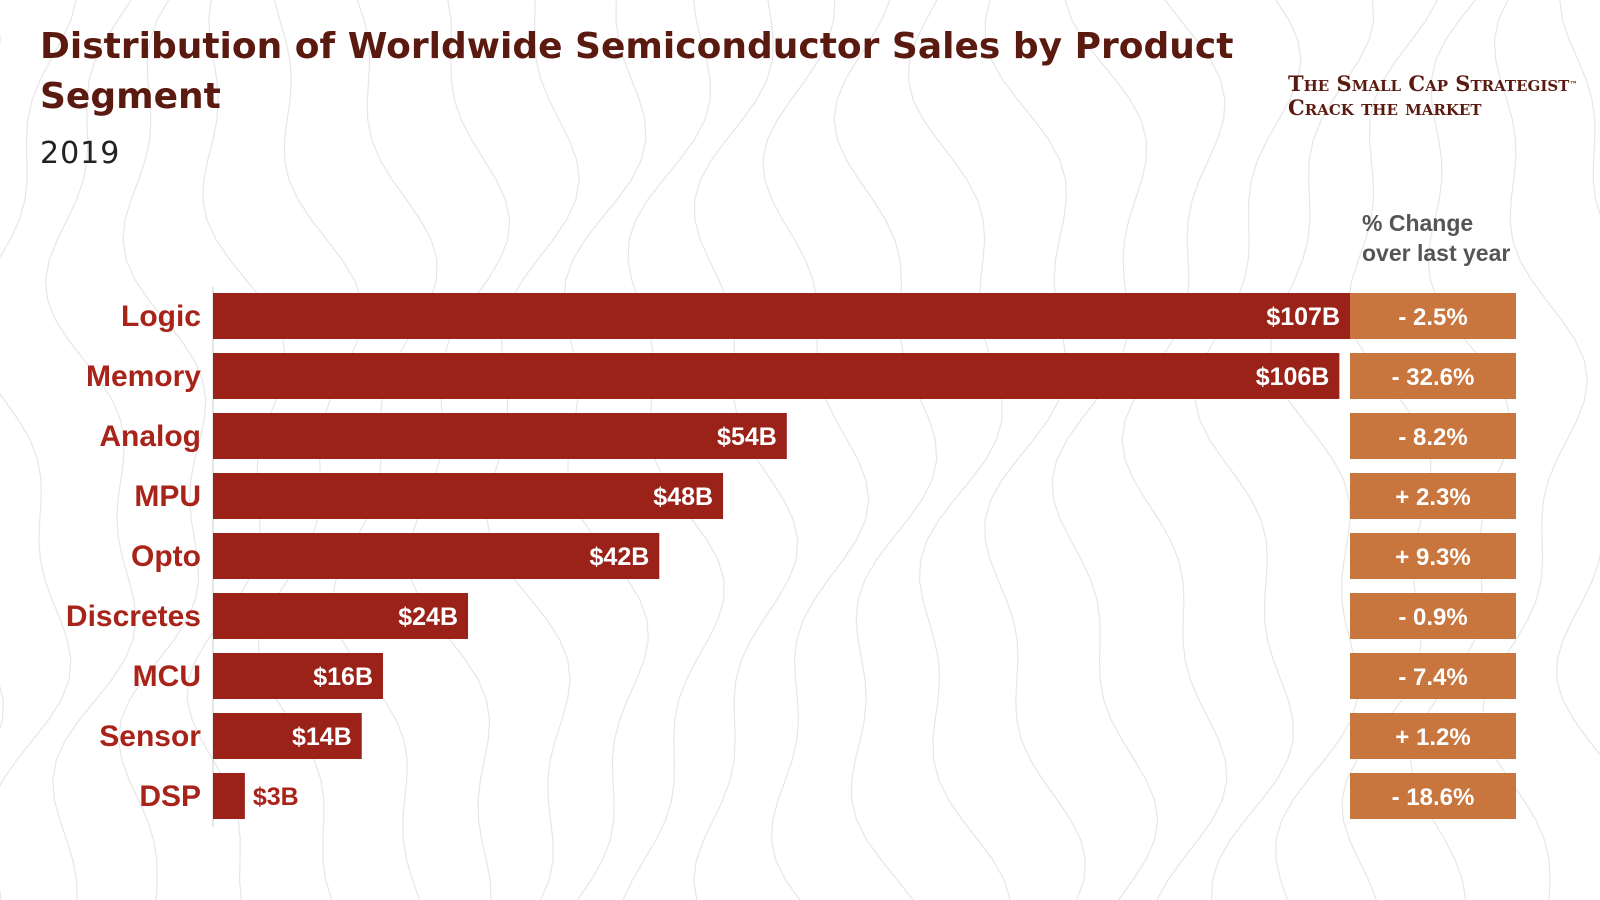  What do you see at coordinates (1385, 107) in the screenshot?
I see `brand-tagline: Crack the market` at bounding box center [1385, 107].